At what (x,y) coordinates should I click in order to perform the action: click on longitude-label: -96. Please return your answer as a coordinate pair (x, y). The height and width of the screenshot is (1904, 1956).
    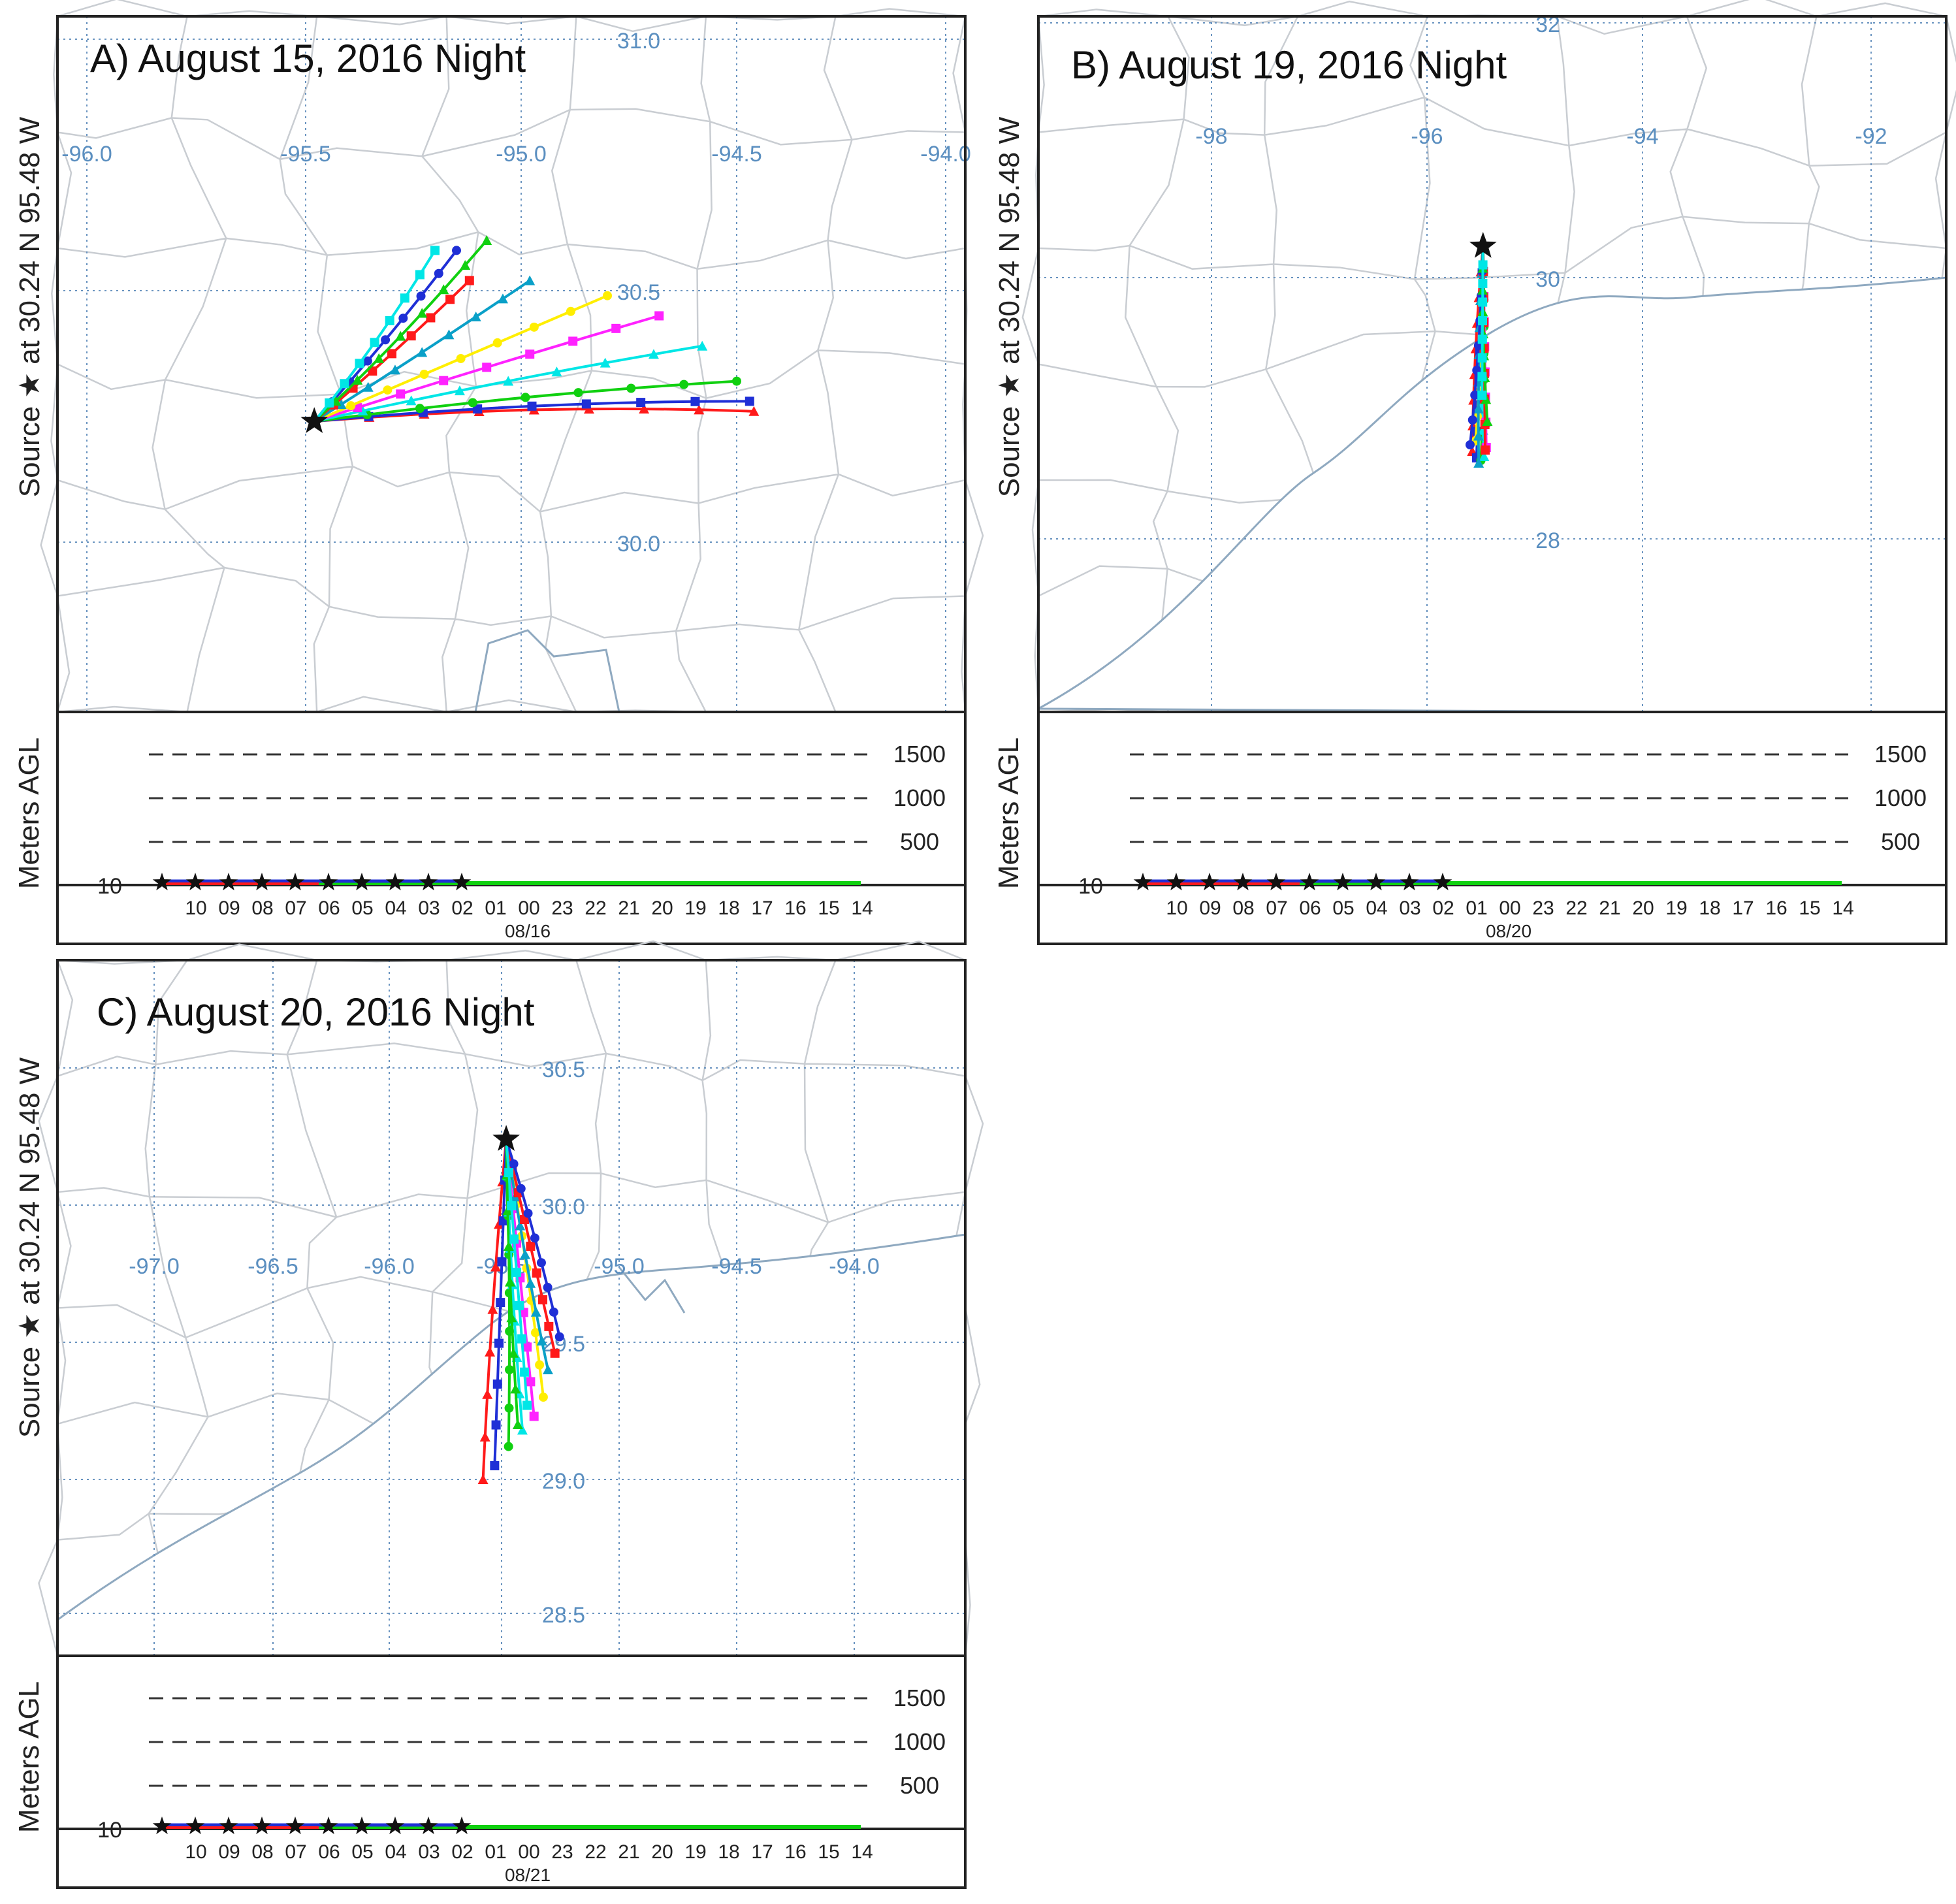
    Looking at the image, I should click on (1427, 136).